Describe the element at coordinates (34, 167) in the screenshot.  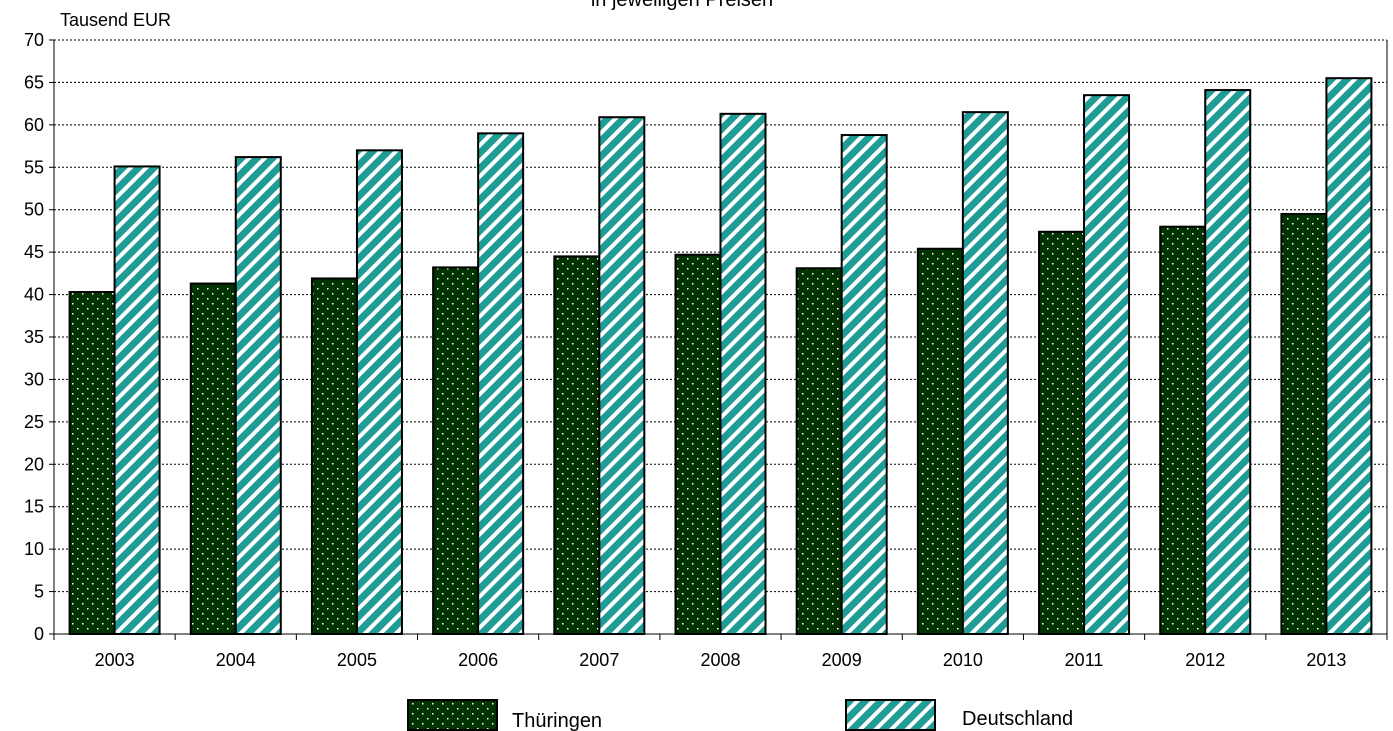
I see `y-tick-label: 55` at that location.